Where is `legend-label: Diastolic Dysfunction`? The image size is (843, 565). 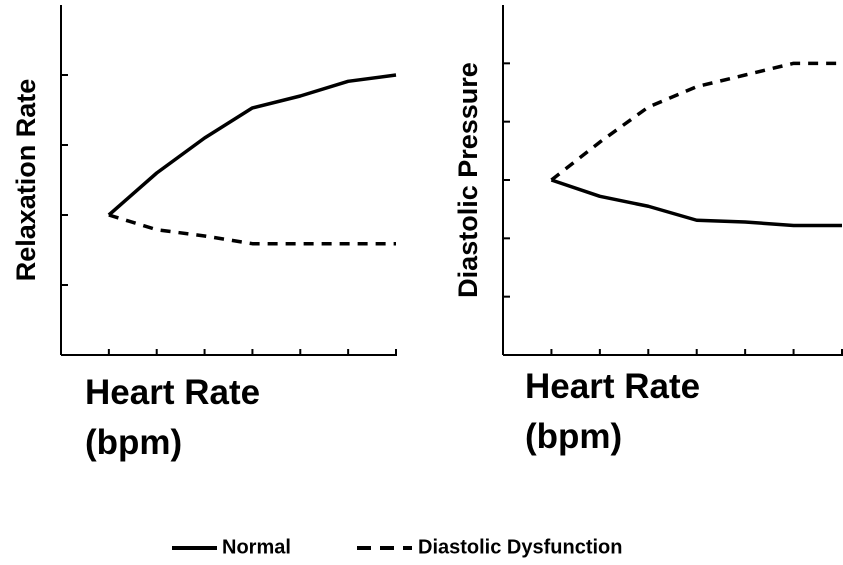
legend-label: Diastolic Dysfunction is located at coordinates (520, 547).